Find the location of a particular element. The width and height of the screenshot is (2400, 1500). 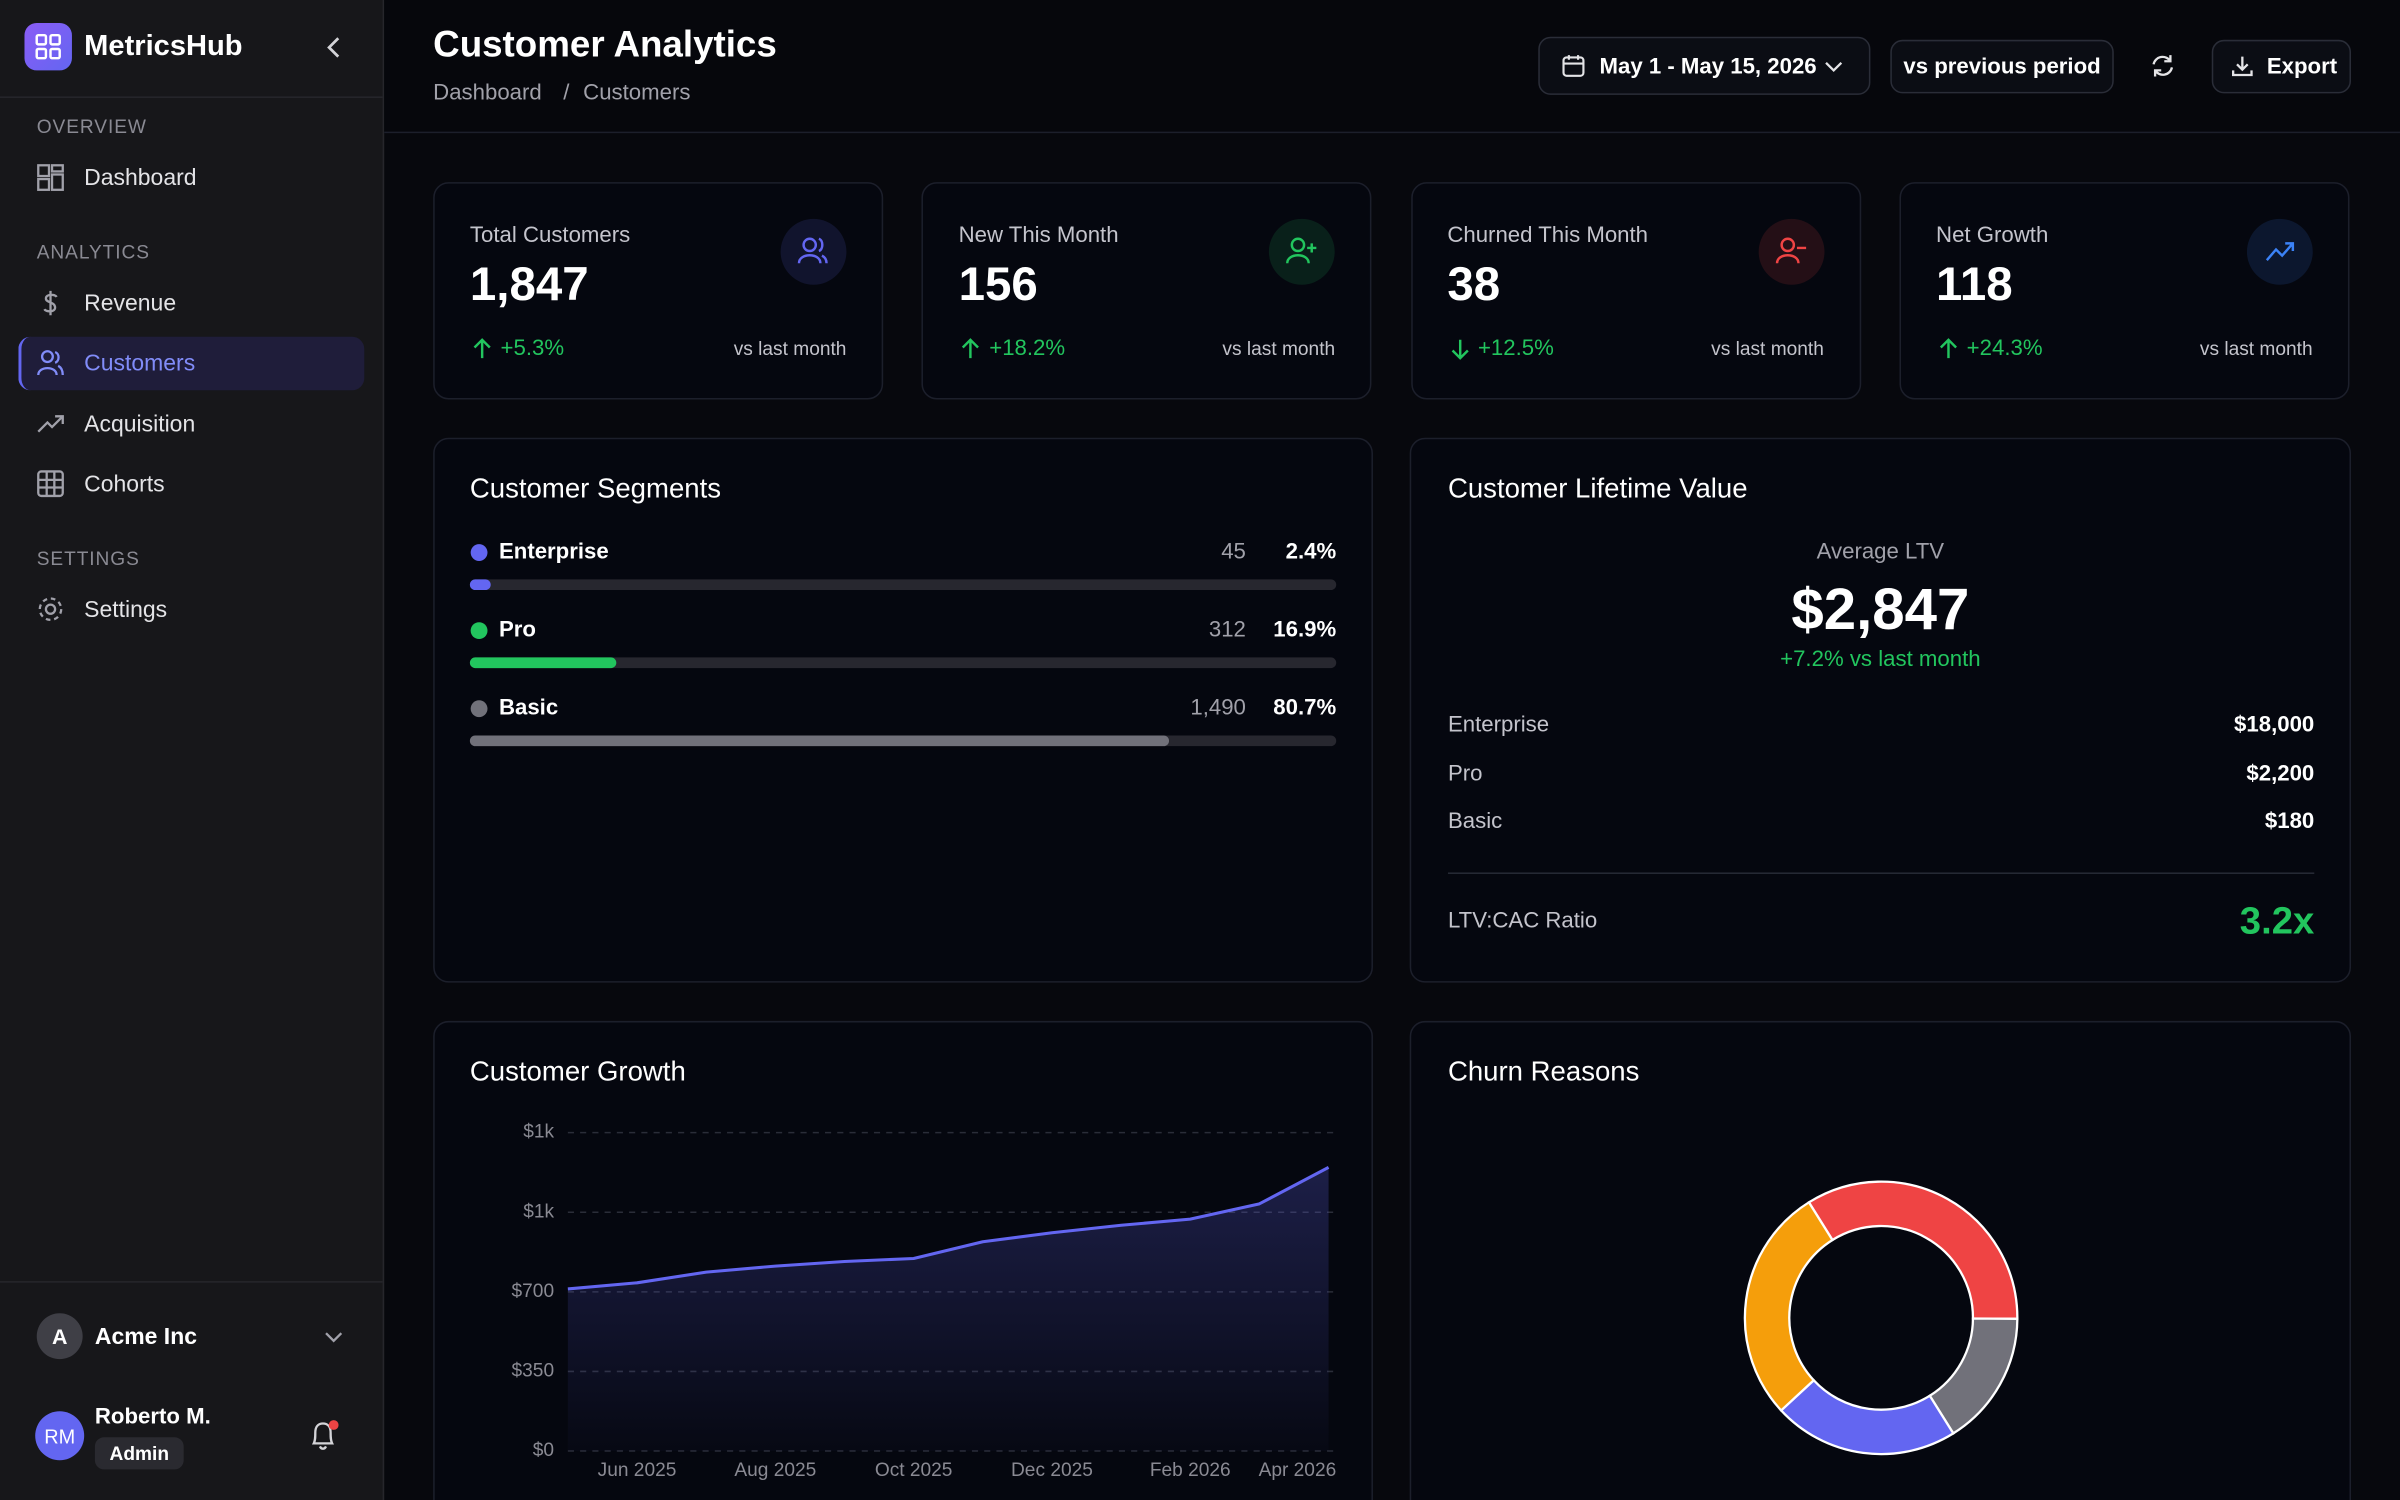

compare-button is located at coordinates (2002, 66).